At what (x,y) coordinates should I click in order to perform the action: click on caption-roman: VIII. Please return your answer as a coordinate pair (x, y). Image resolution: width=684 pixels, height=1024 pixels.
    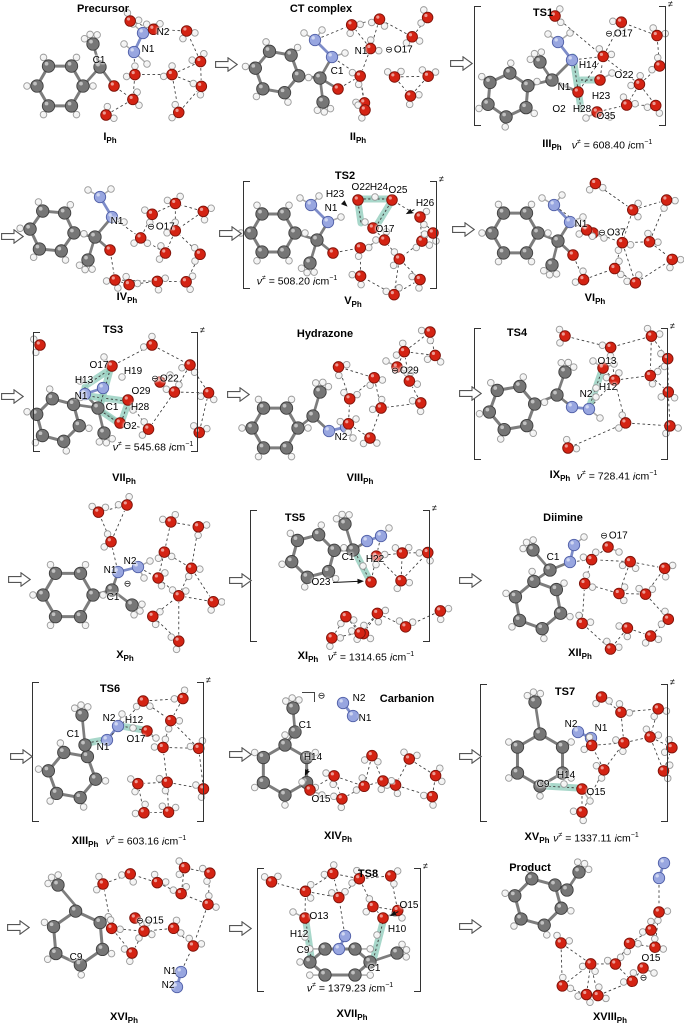
    Looking at the image, I should click on (355, 478).